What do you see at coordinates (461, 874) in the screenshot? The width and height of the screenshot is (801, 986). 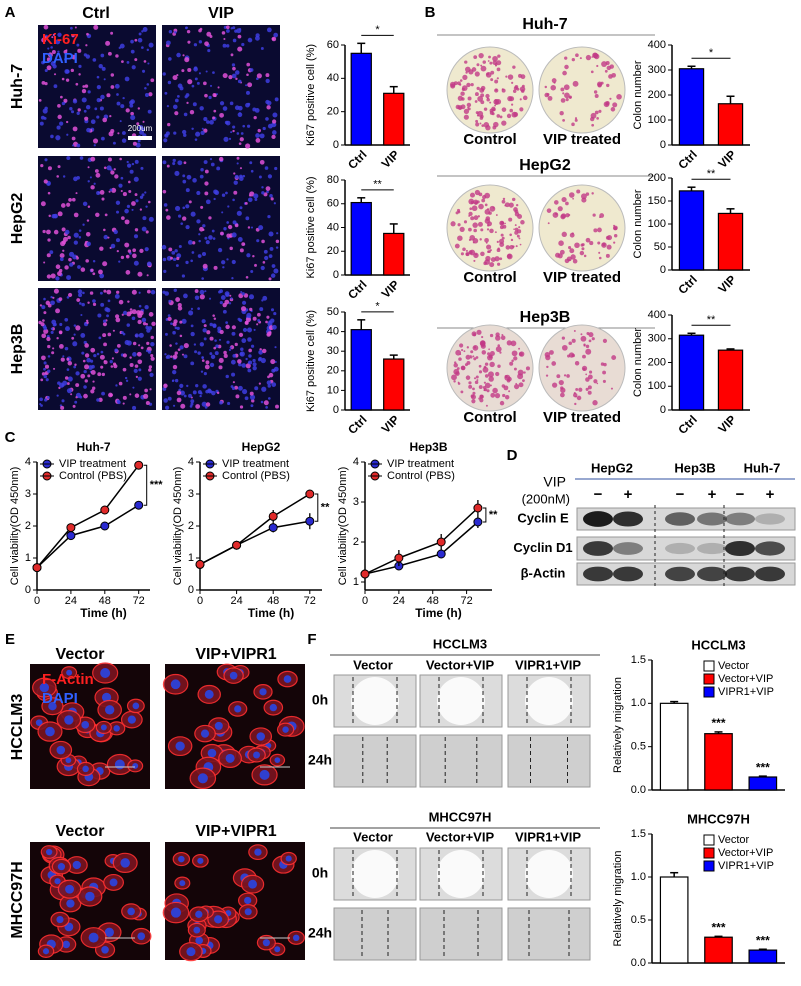 I see `scratch-glow` at bounding box center [461, 874].